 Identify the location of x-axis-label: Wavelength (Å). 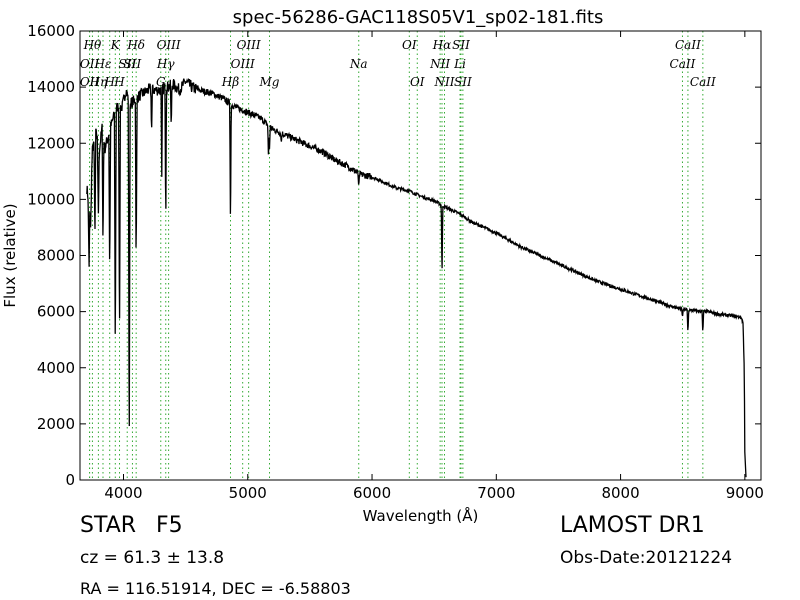
(421, 515).